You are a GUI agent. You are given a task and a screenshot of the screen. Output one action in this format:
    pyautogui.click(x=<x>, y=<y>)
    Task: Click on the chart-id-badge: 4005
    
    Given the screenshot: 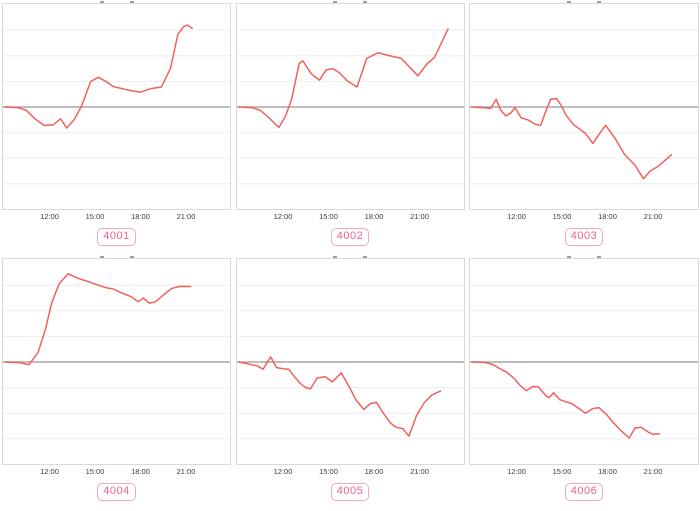 What is the action you would take?
    pyautogui.click(x=350, y=492)
    